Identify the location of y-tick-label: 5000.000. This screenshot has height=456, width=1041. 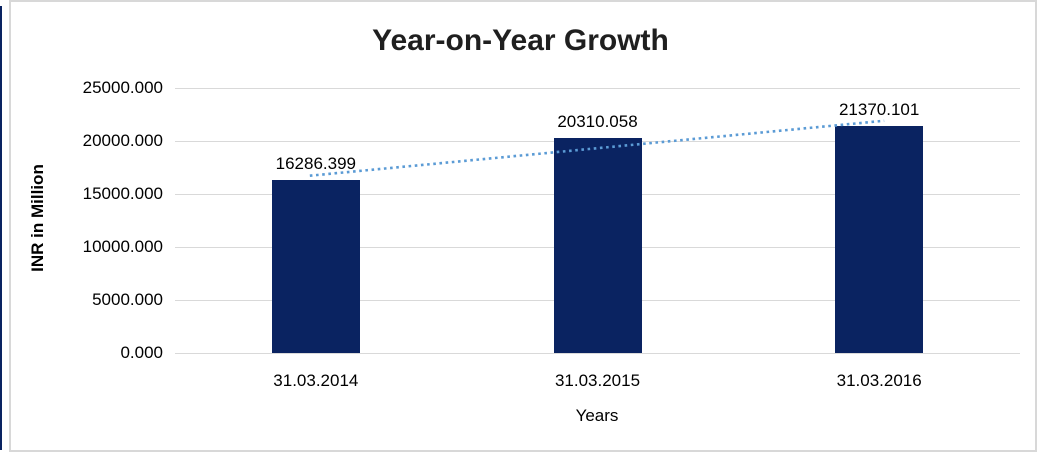
(127, 299).